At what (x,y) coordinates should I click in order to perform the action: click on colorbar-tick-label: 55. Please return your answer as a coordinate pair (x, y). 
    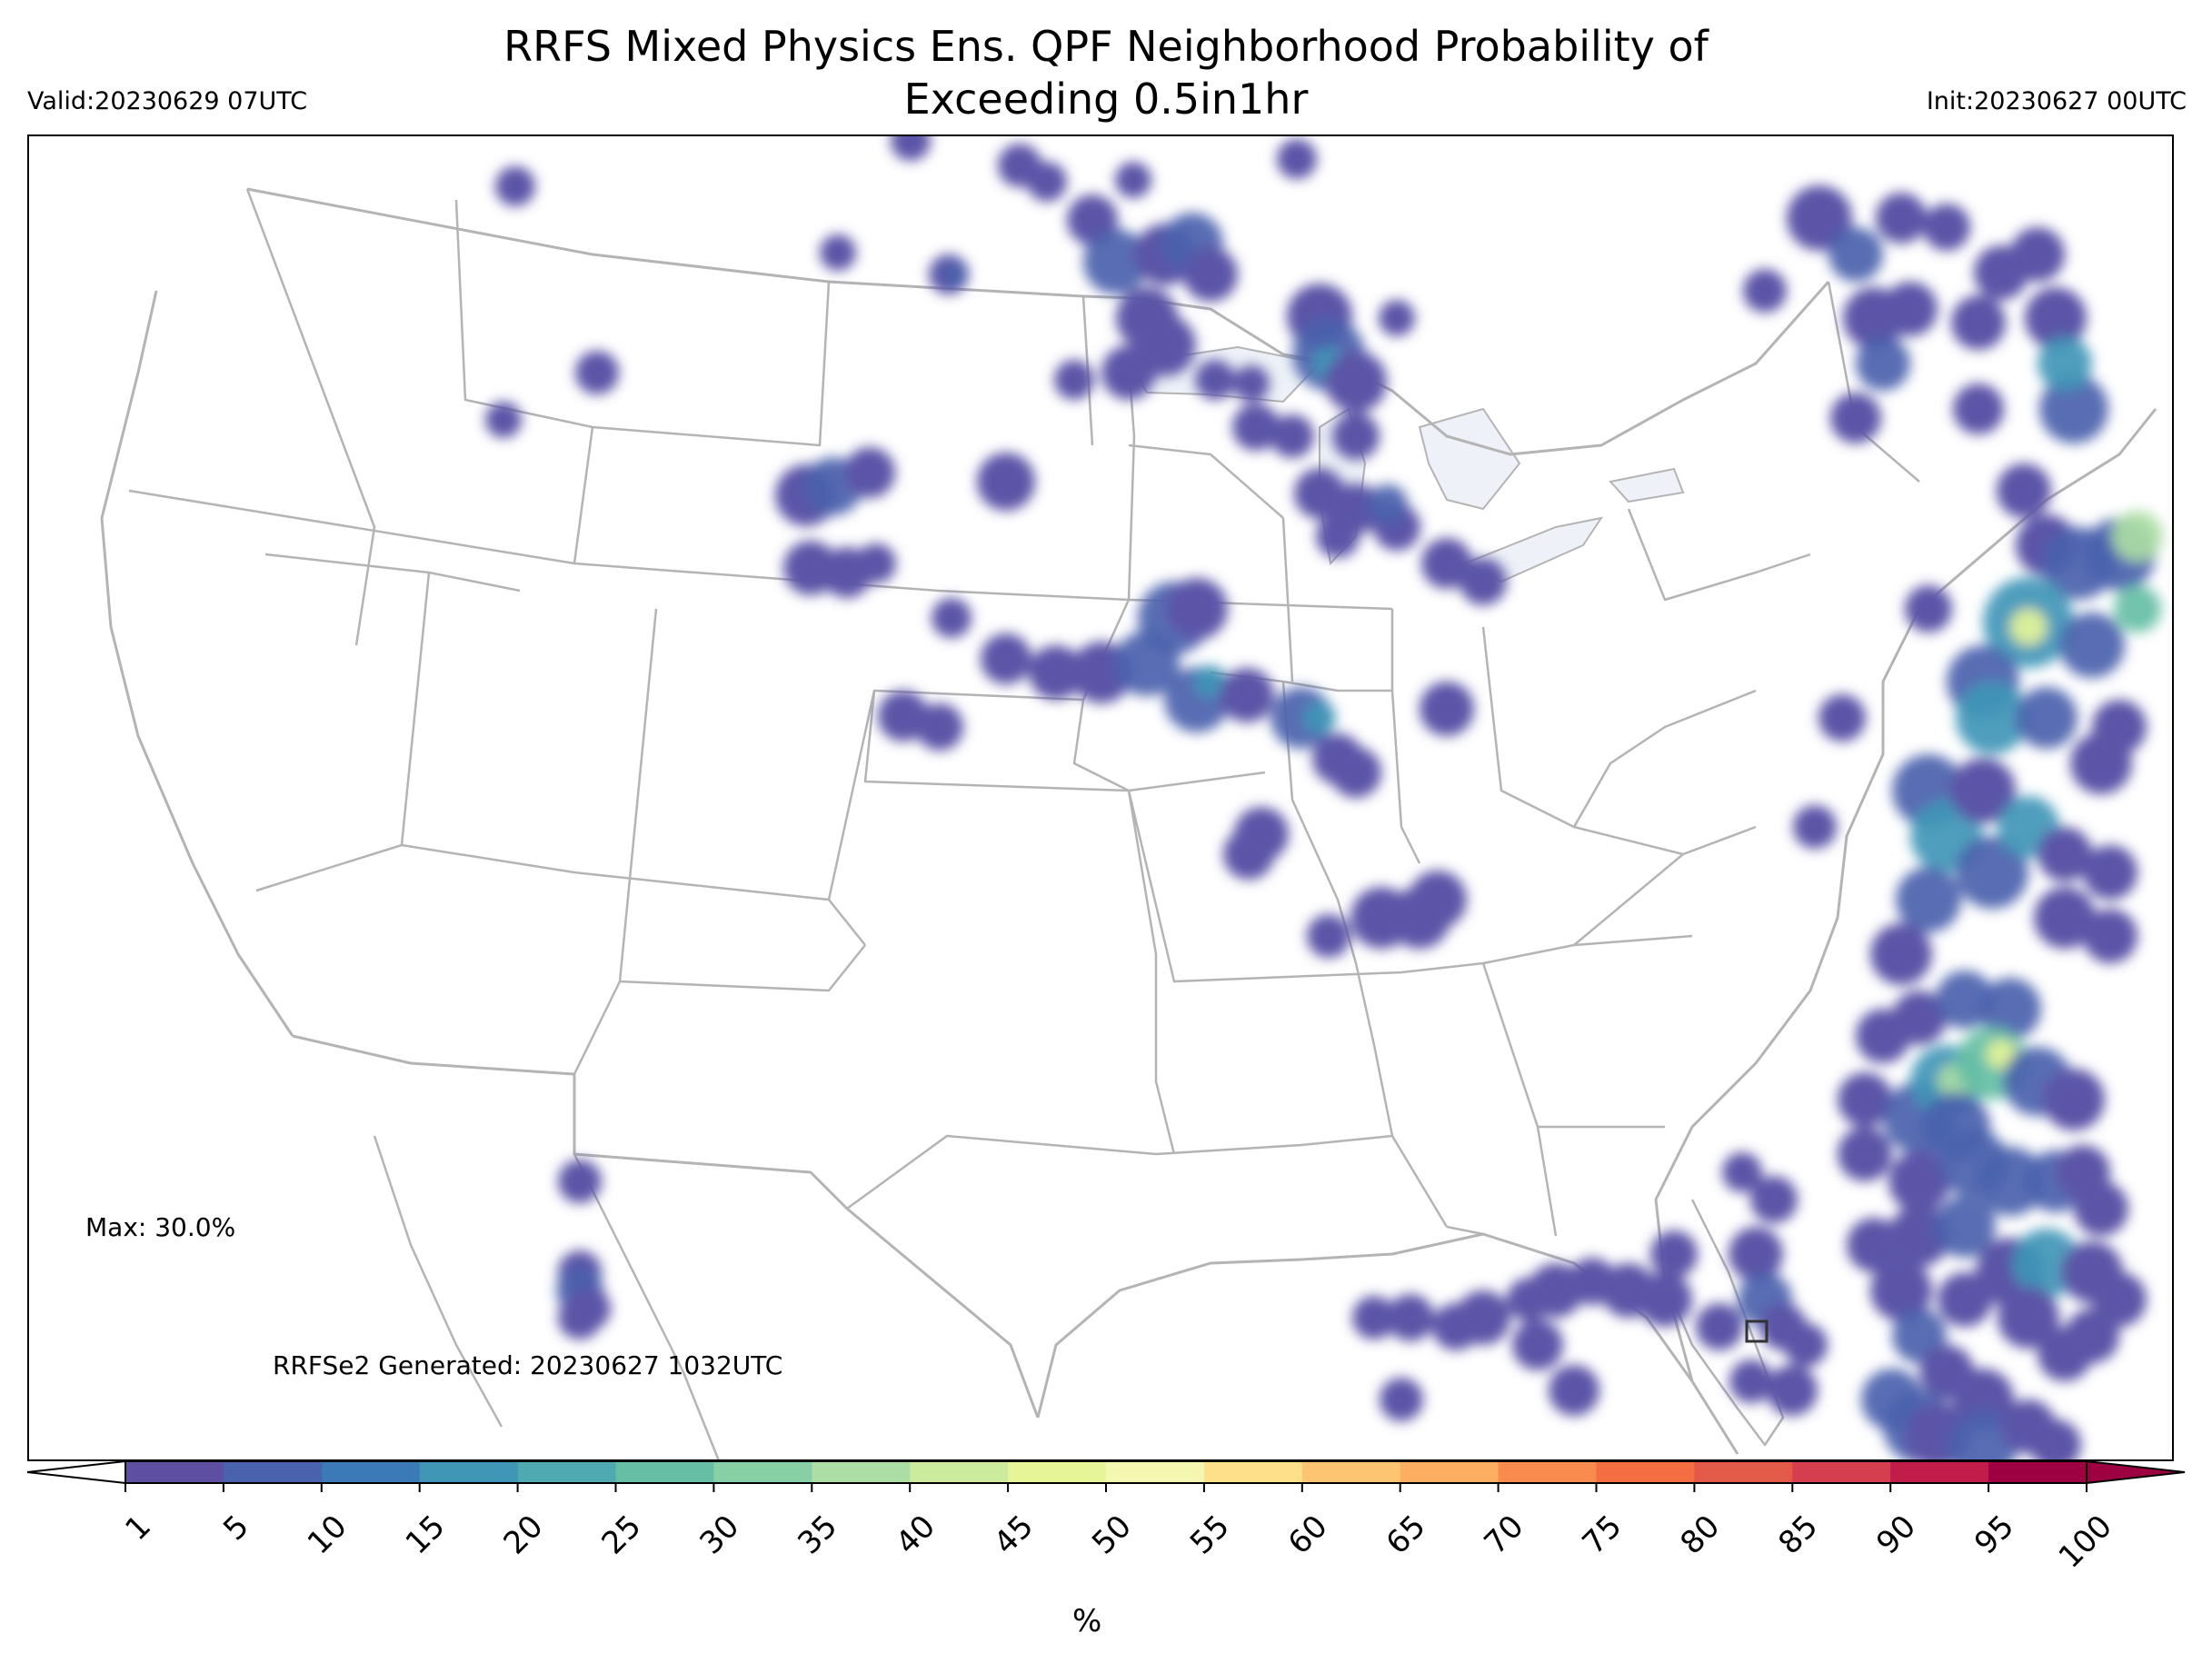
    Looking at the image, I should click on (1210, 1535).